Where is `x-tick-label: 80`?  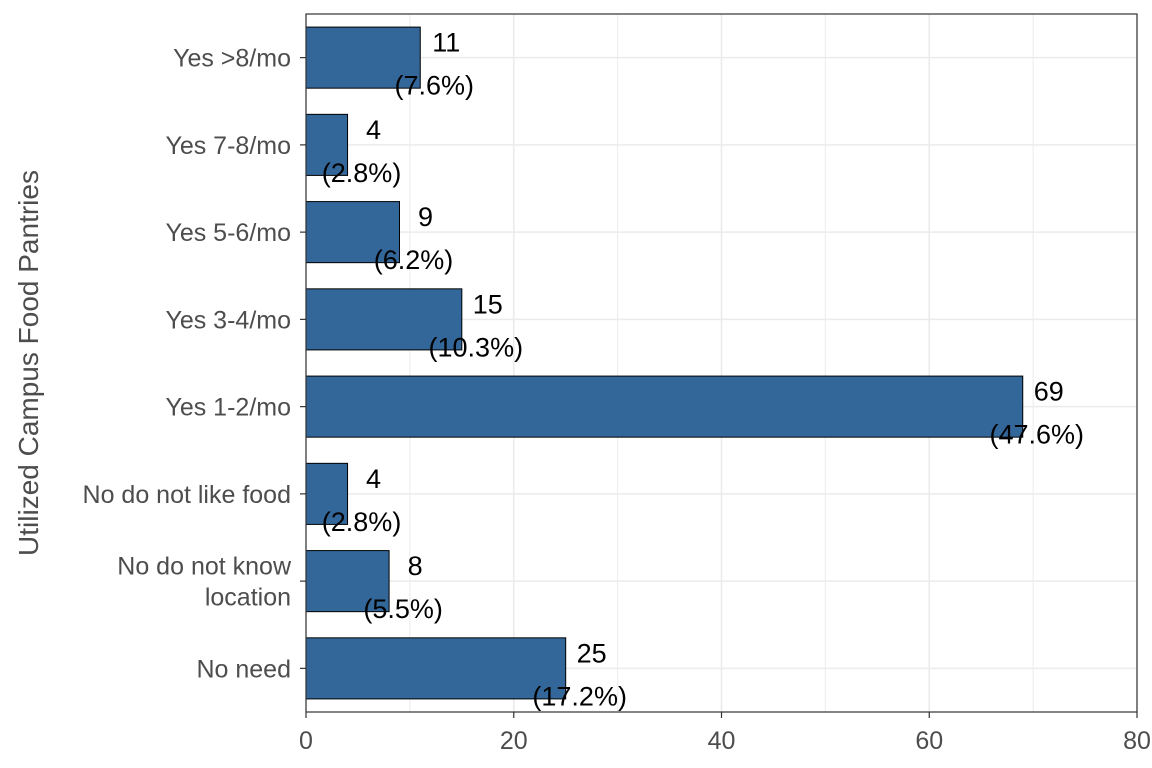
x-tick-label: 80 is located at coordinates (1137, 741).